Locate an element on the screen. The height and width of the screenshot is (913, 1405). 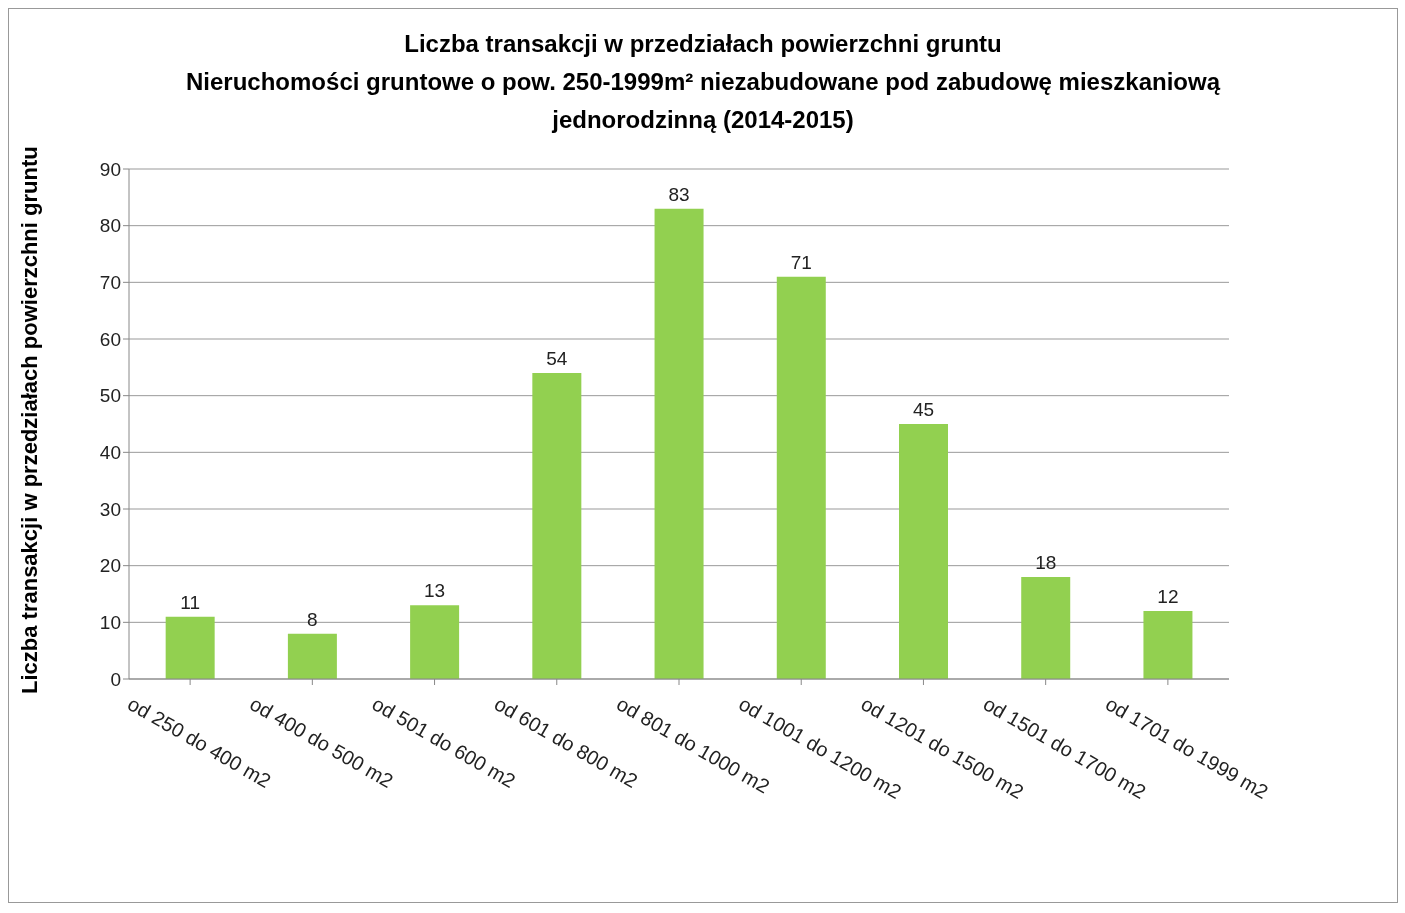
y-tick-label: 20 is located at coordinates (110, 566).